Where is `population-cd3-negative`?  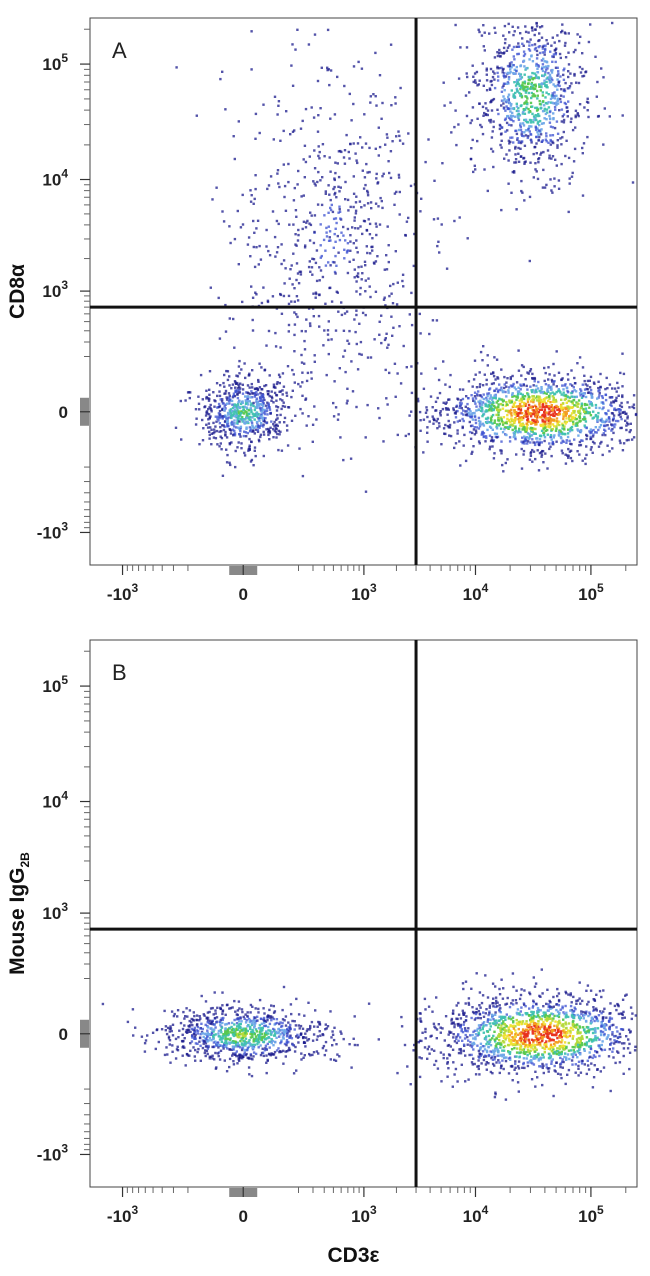
population-cd3-negative is located at coordinates (230, 1031).